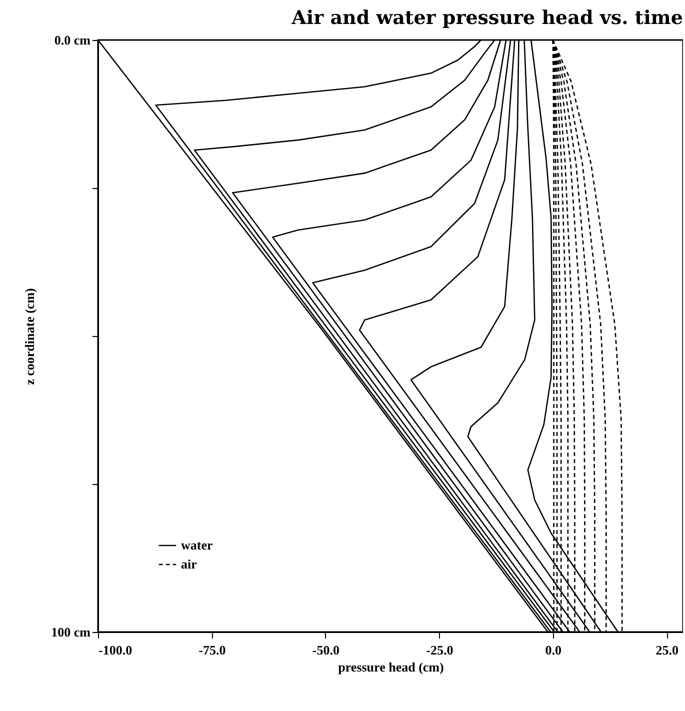 The height and width of the screenshot is (711, 685). Describe the element at coordinates (326, 650) in the screenshot. I see `x-tick-label: -50.0` at that location.